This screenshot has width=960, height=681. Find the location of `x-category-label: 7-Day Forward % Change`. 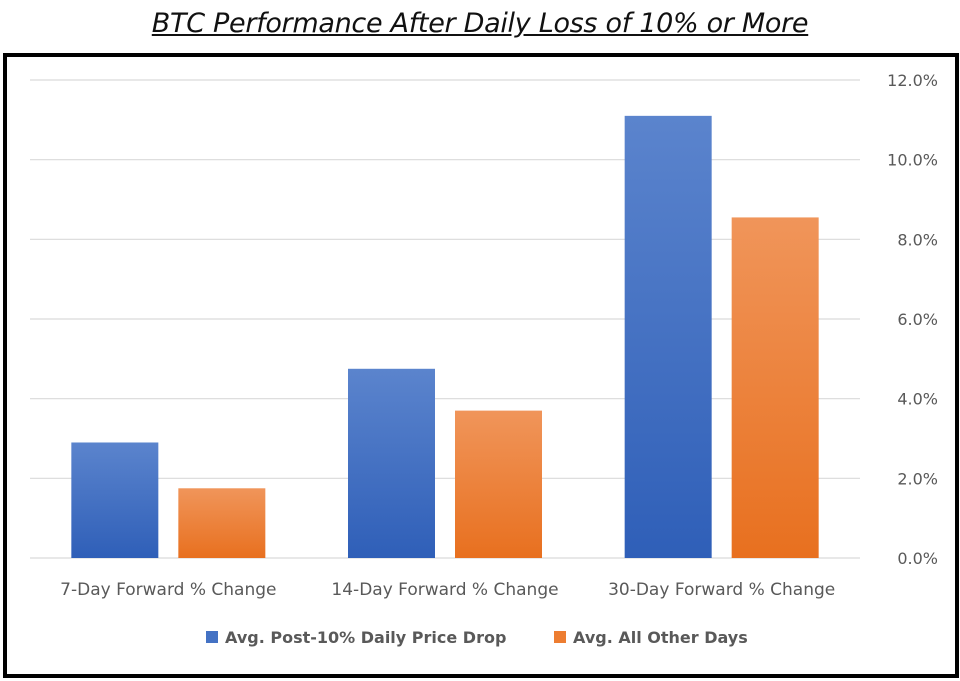

x-category-label: 7-Day Forward % Change is located at coordinates (168, 590).